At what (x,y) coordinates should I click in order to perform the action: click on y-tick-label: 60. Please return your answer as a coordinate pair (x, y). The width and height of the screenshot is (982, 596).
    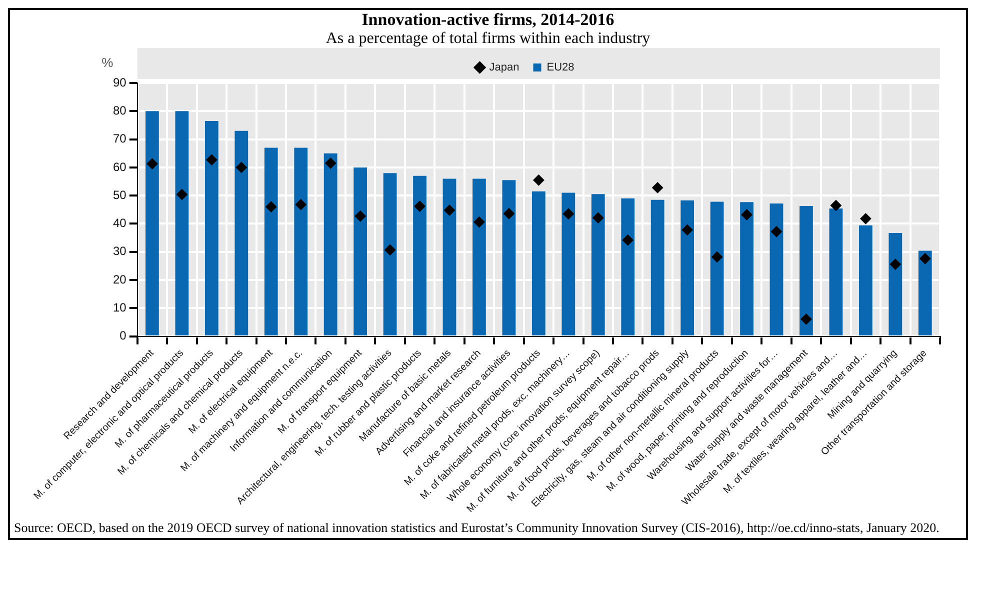
    Looking at the image, I should click on (119, 167).